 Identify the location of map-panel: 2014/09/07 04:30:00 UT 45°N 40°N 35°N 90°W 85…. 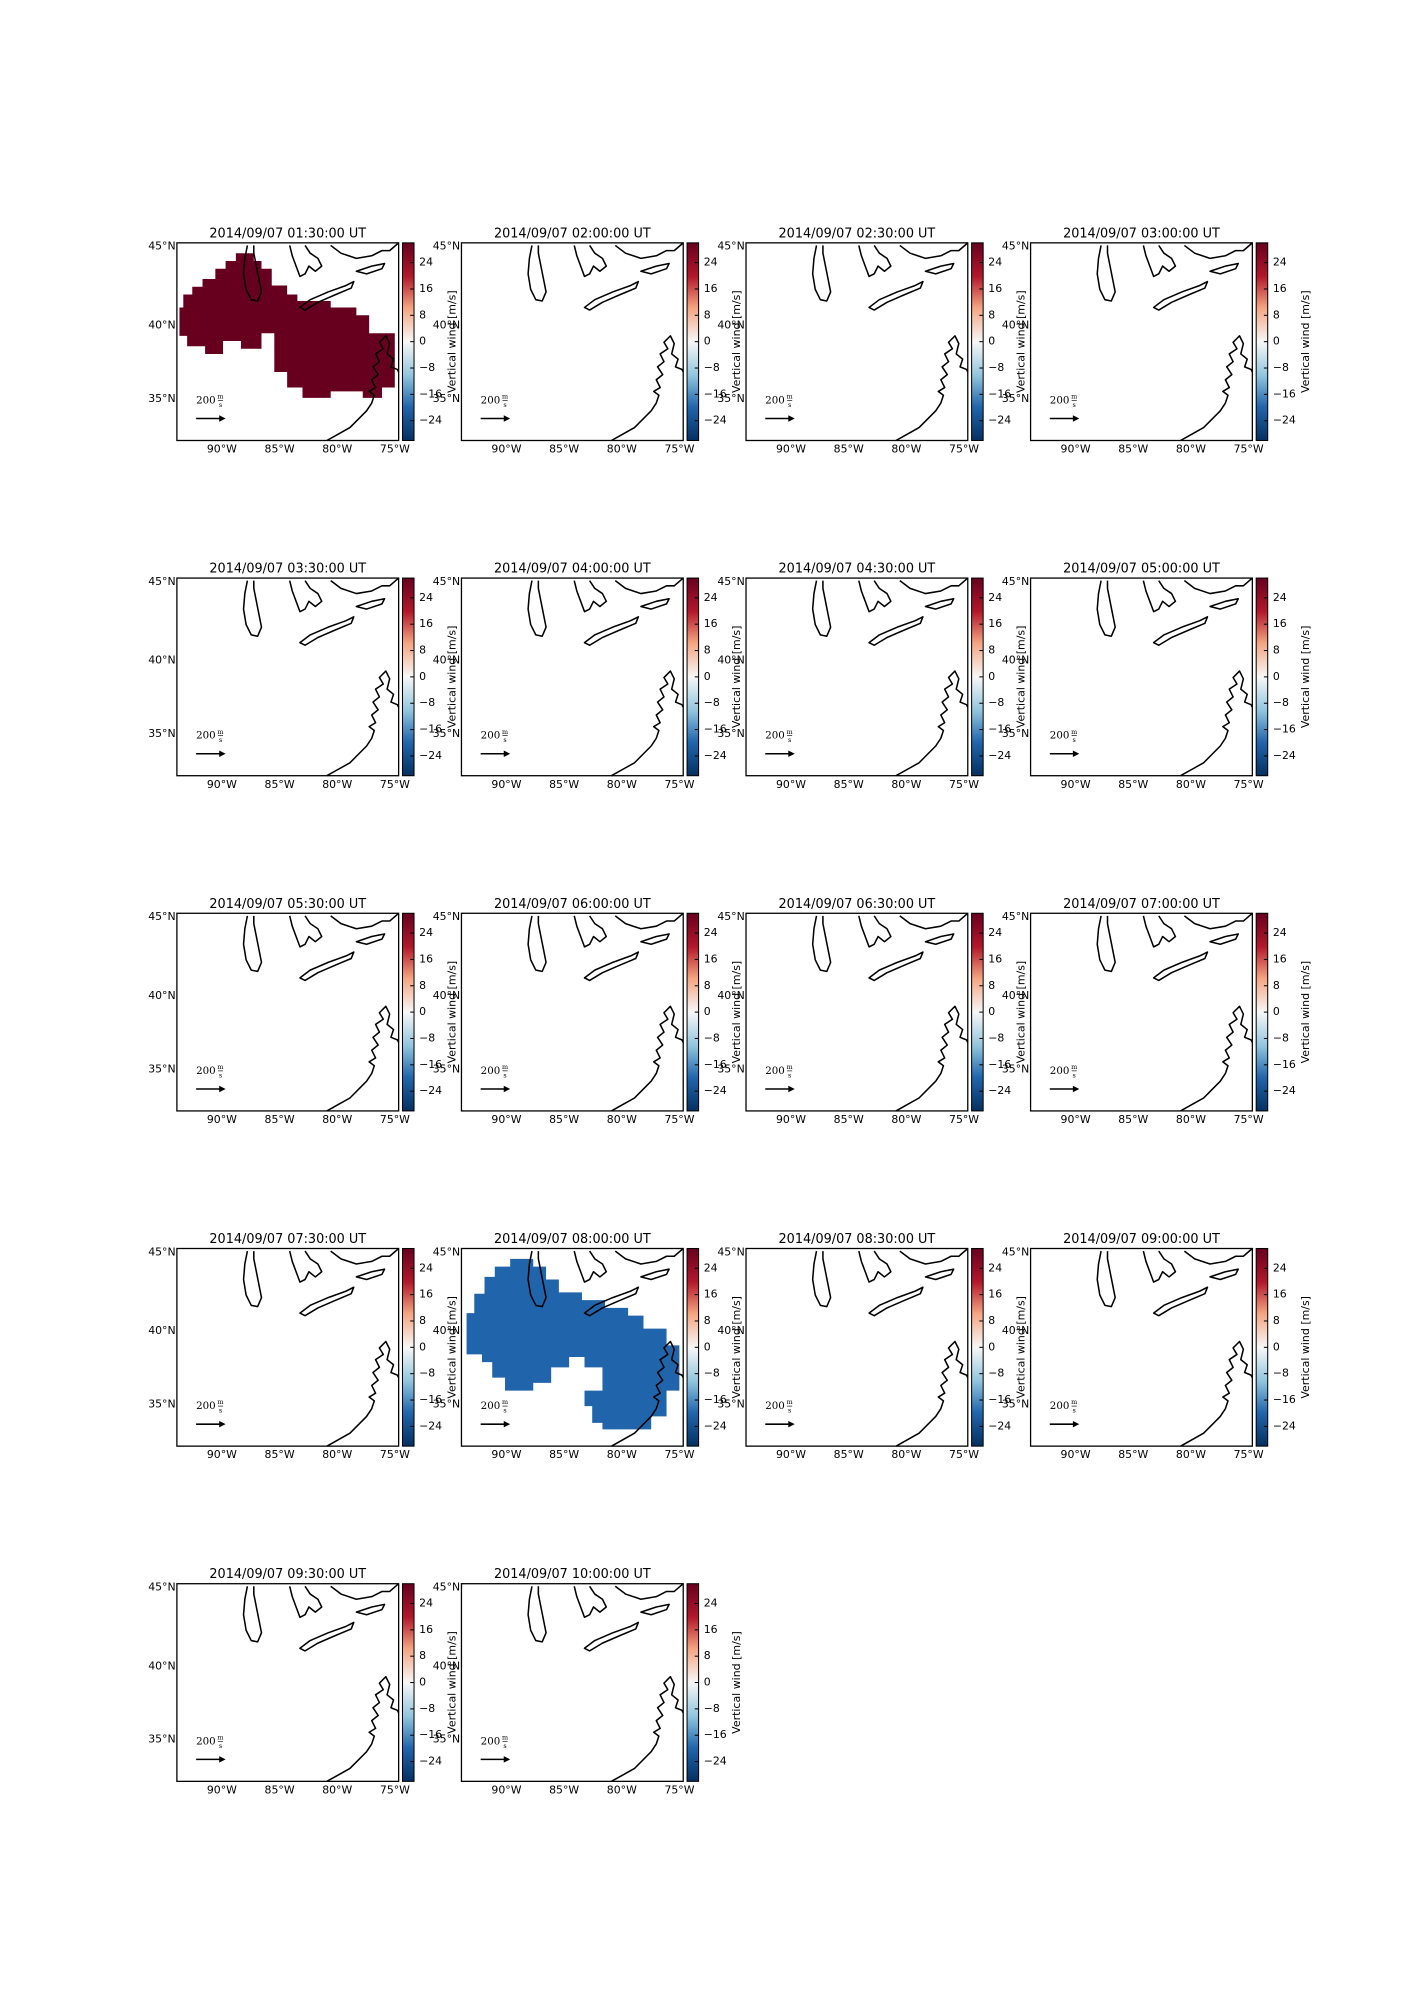
(872, 675).